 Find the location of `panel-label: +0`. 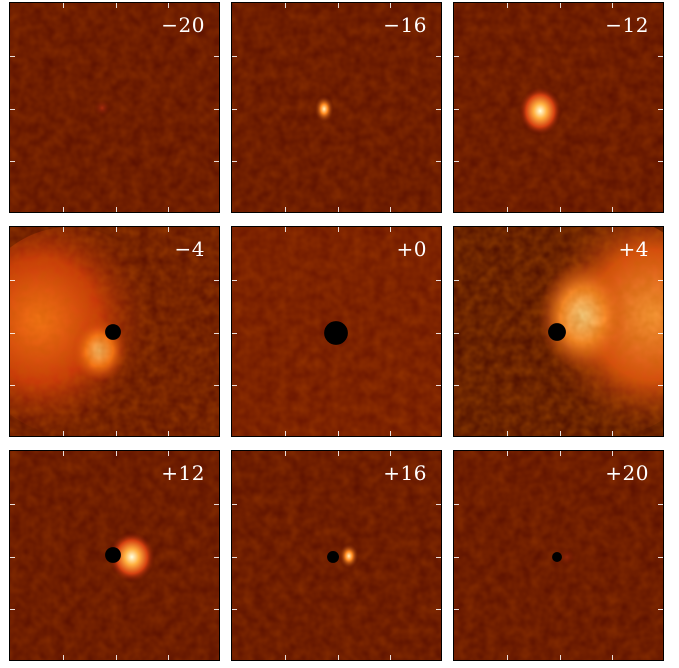

panel-label: +0 is located at coordinates (411, 249).